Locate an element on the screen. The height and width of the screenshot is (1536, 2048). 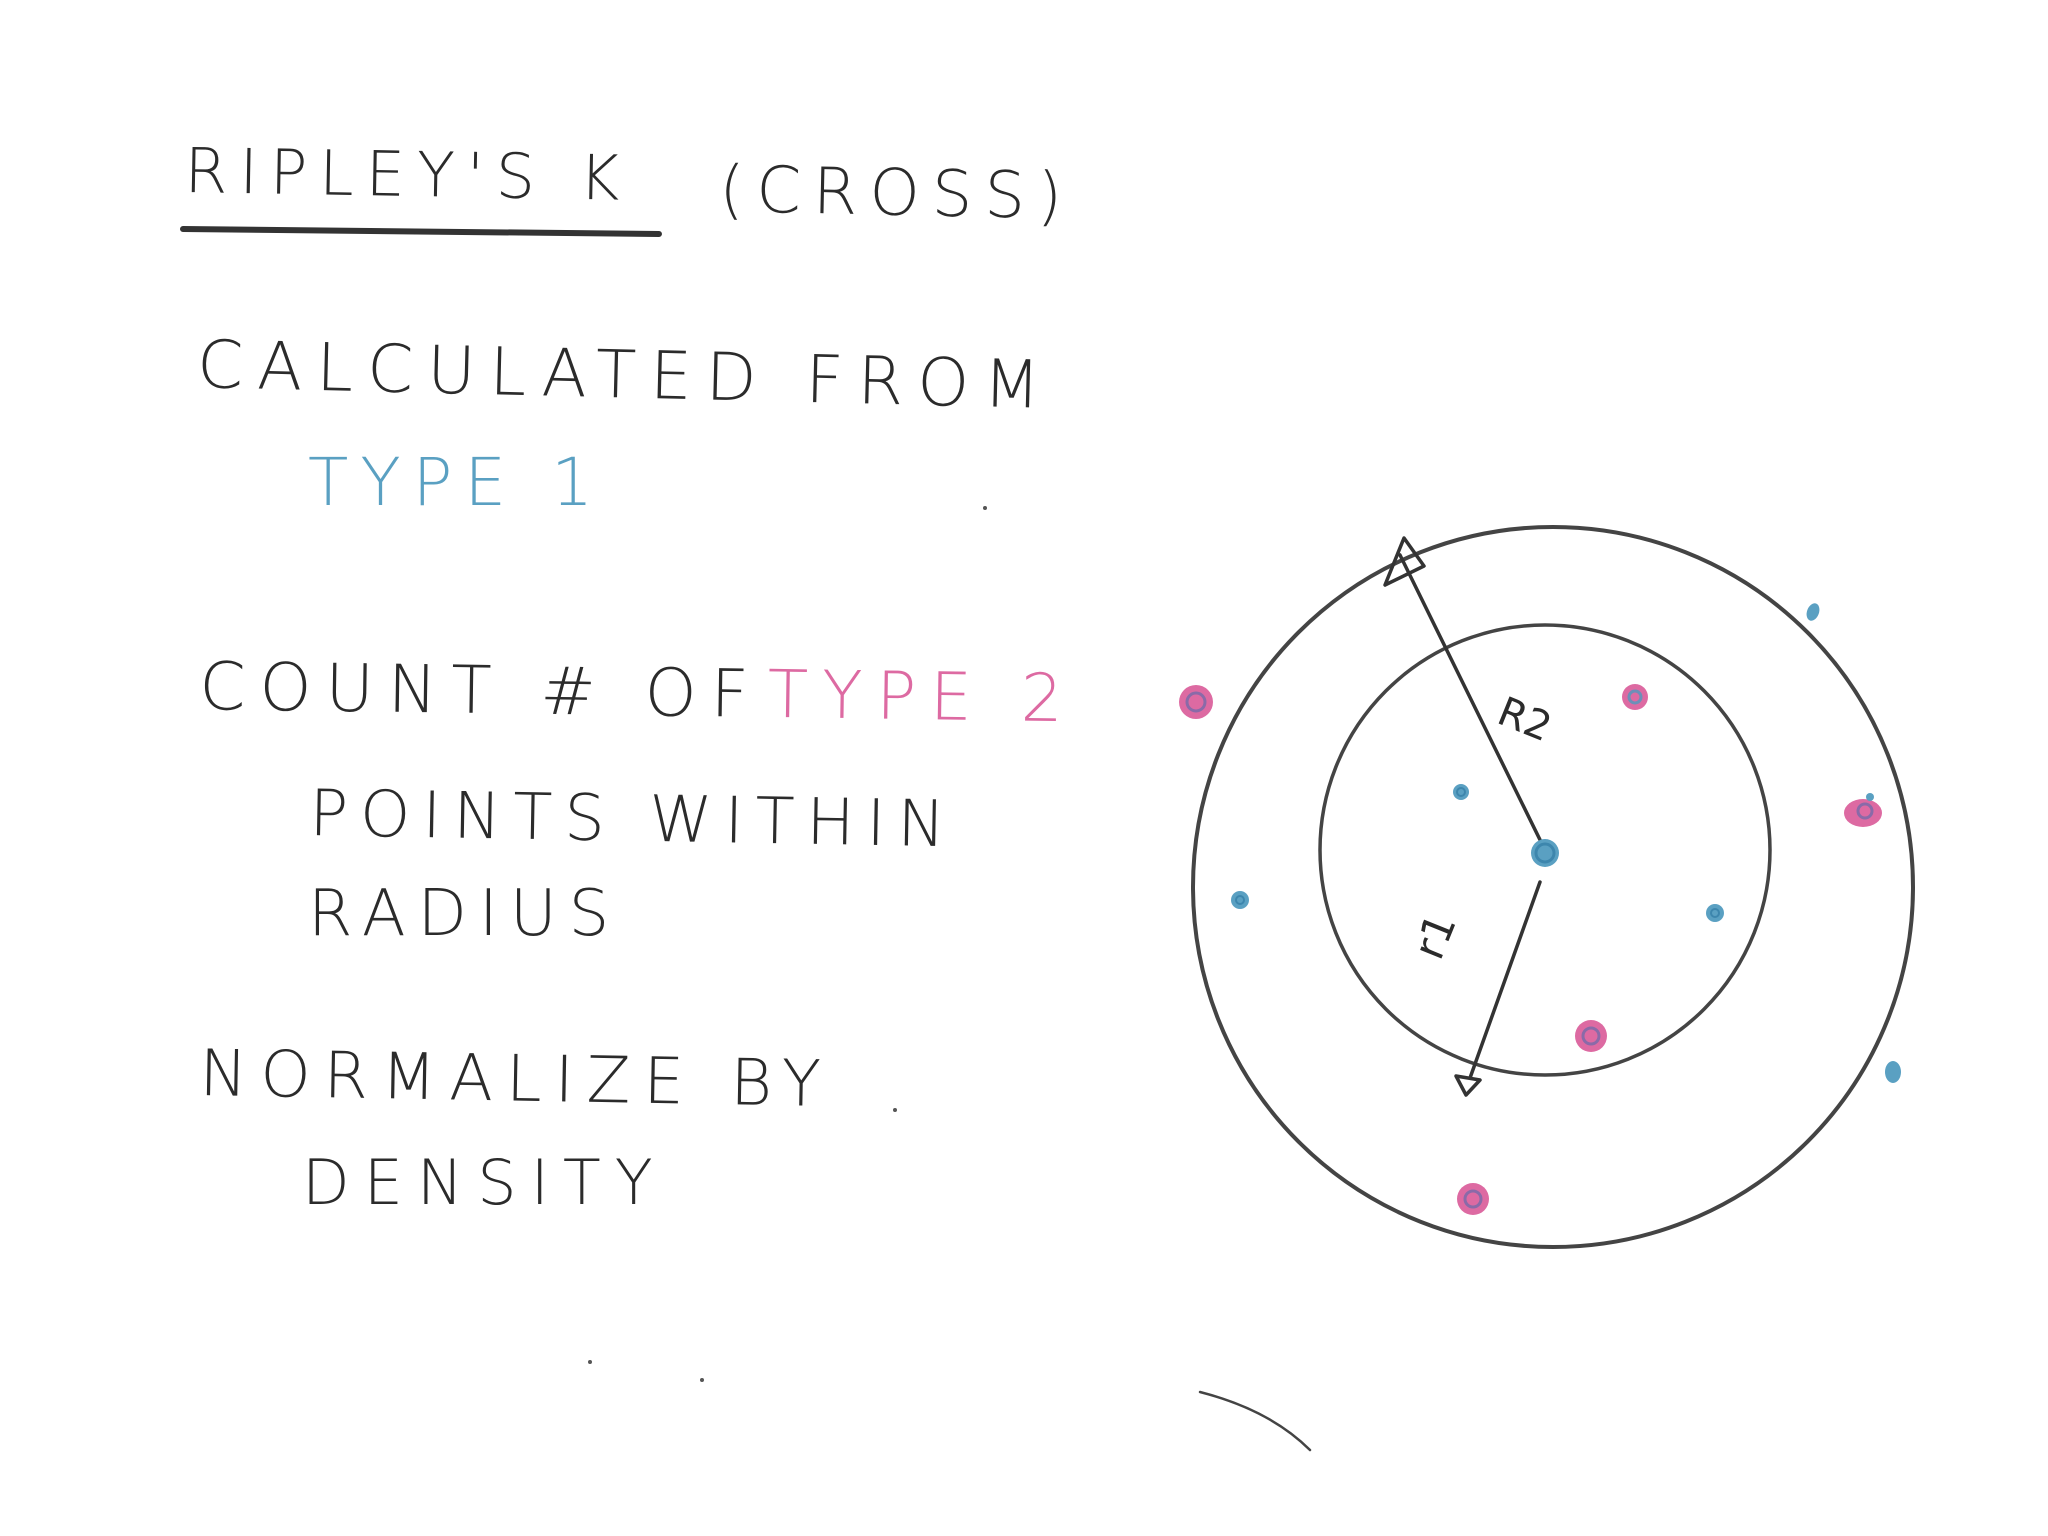
radius-text: radius is located at coordinates (465, 914).